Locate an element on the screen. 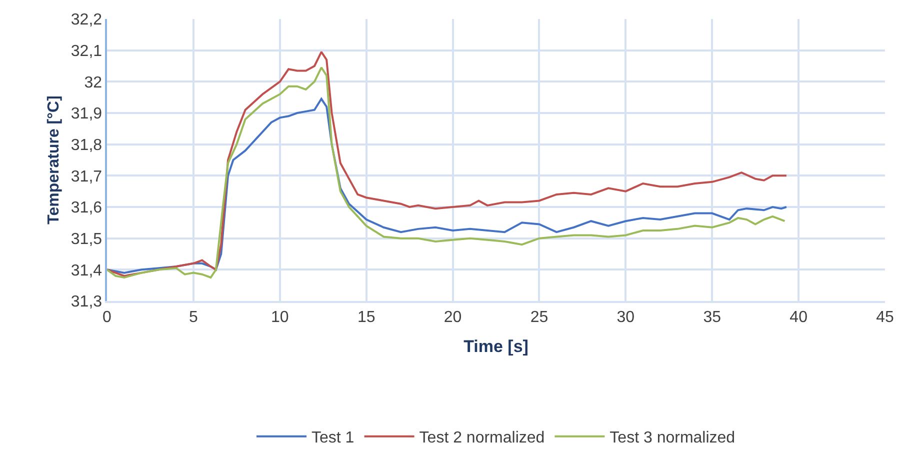 This screenshot has height=465, width=906. y-tick-label: 31,5 is located at coordinates (86, 239).